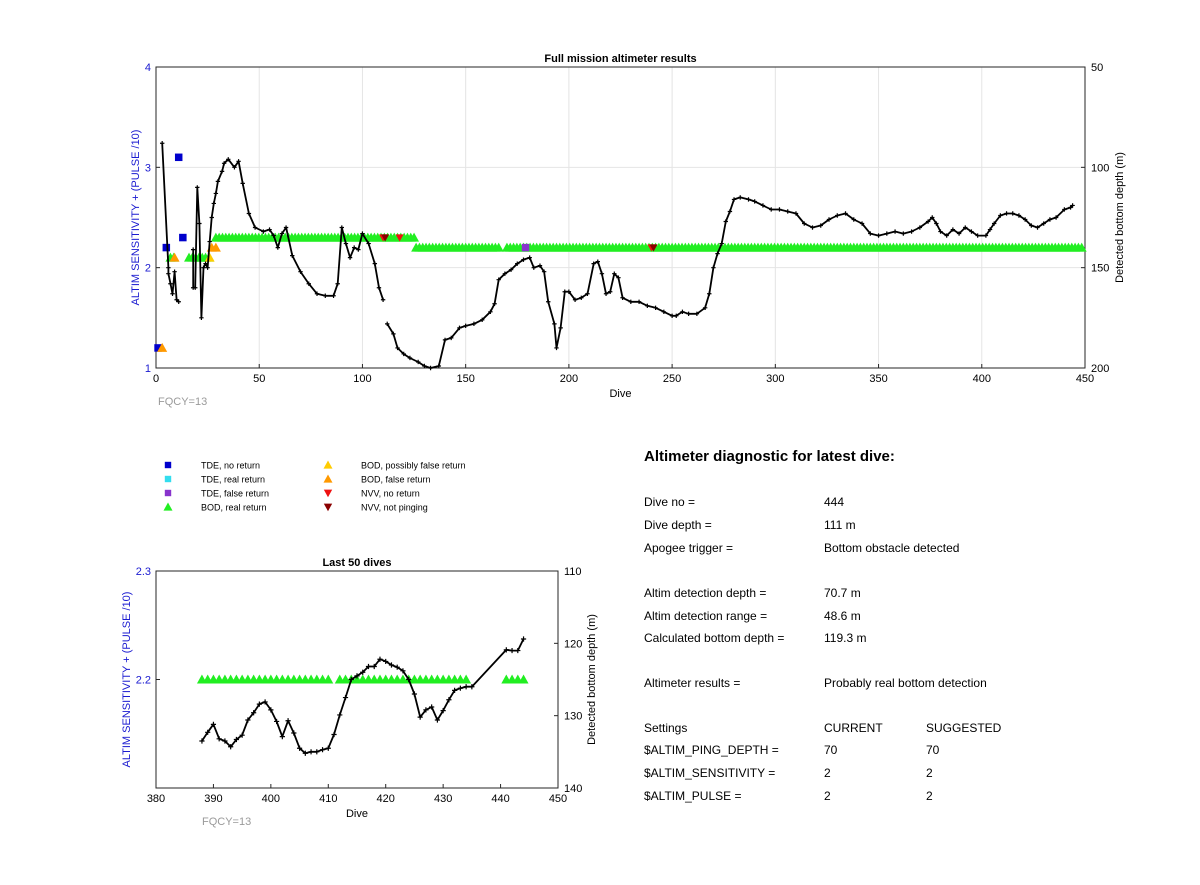  What do you see at coordinates (148, 369) in the screenshot?
I see `y-tick-label: 1` at bounding box center [148, 369].